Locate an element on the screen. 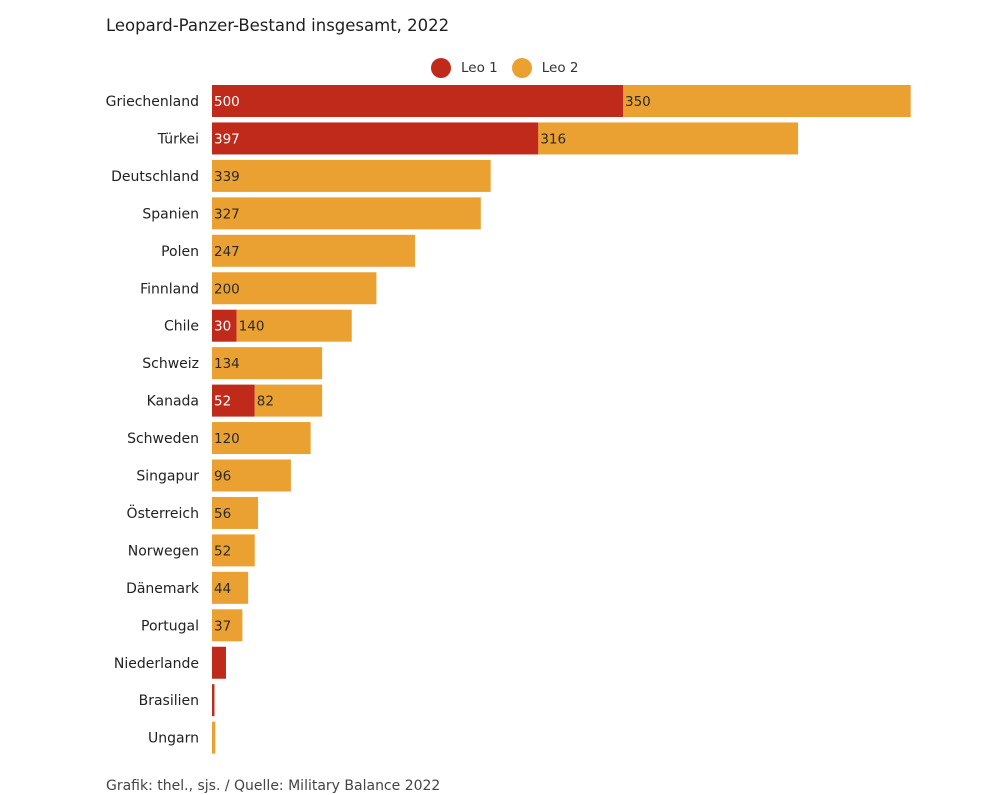 This screenshot has height=795, width=1004. data-label-leo-2-finnland: 200 is located at coordinates (227, 289).